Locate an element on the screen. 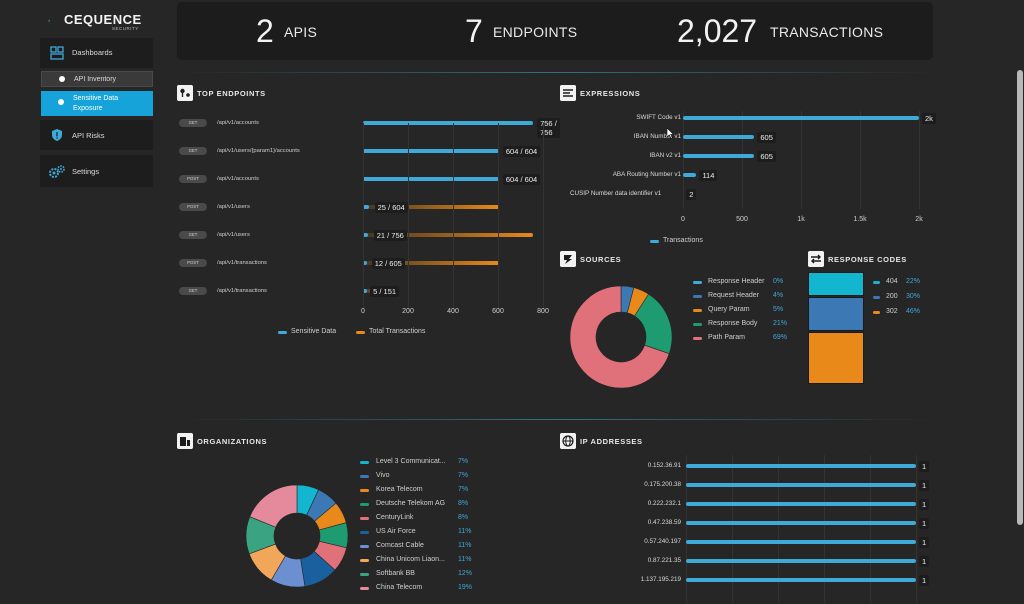 The image size is (1024, 604). sidebar-item-sensitive-data-exposure: Sensitive Data Exposure is located at coordinates (97, 103).